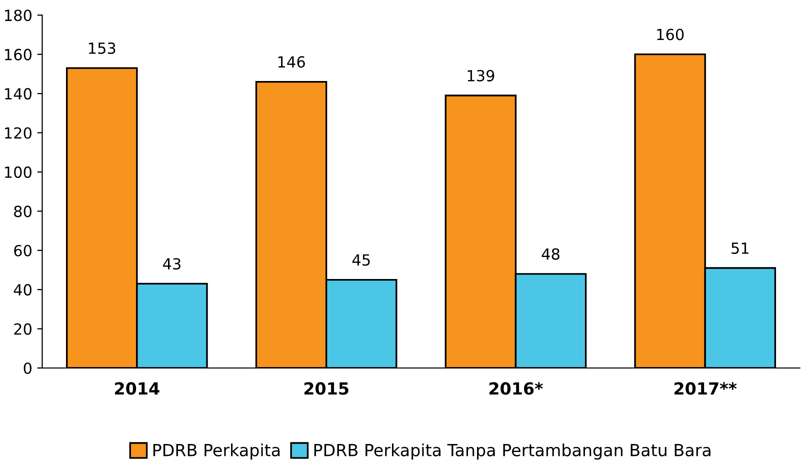  Describe the element at coordinates (481, 76) in the screenshot. I see `data-label: 139` at that location.